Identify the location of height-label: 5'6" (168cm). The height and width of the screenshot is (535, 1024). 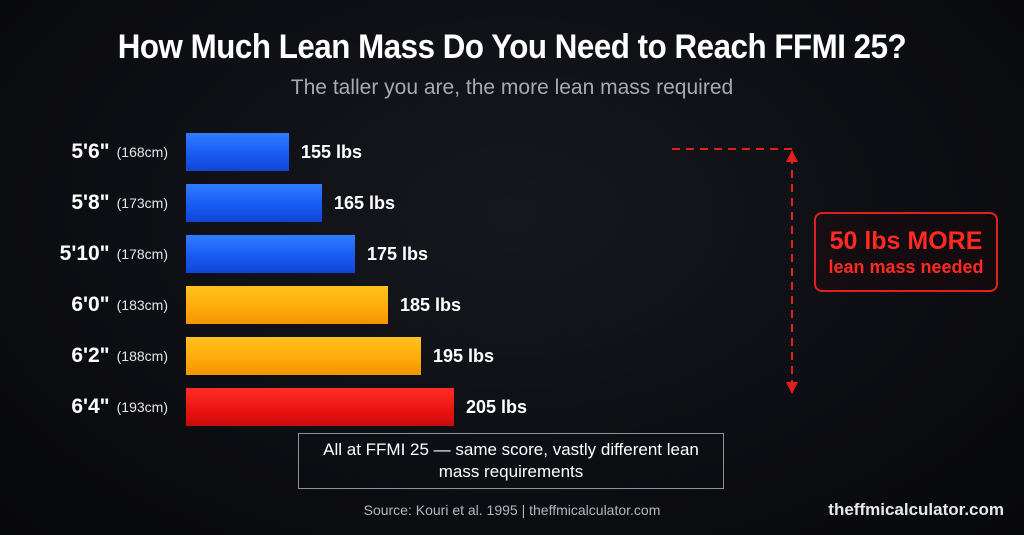
(104, 152).